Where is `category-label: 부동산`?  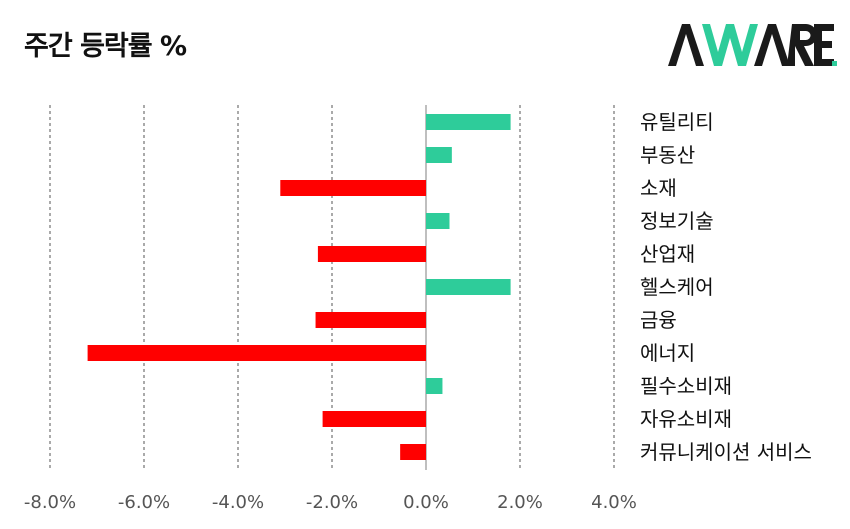
category-label: 부동산 is located at coordinates (667, 155).